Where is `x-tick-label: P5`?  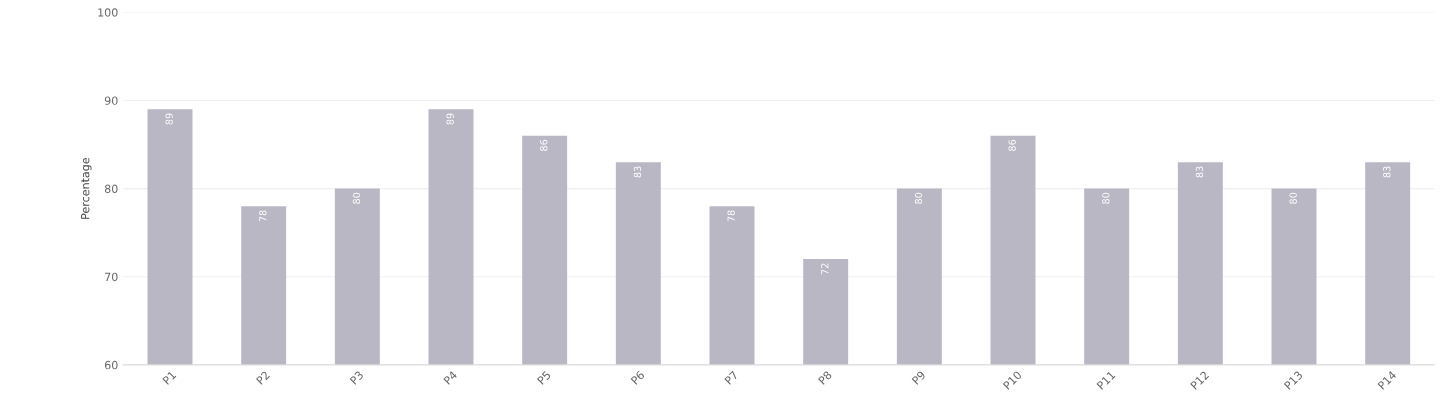 x-tick-label: P5 is located at coordinates (544, 377).